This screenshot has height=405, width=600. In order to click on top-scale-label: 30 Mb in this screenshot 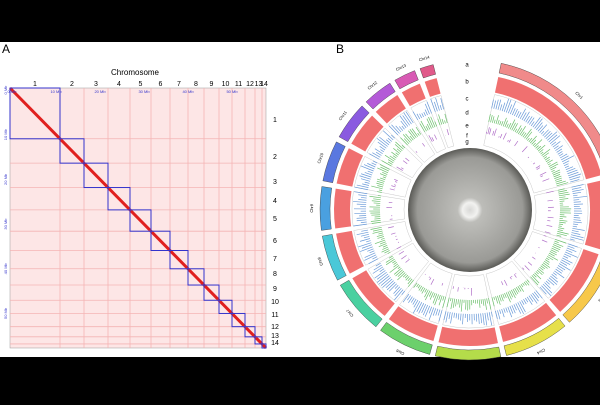, I will do `click(144, 91)`.